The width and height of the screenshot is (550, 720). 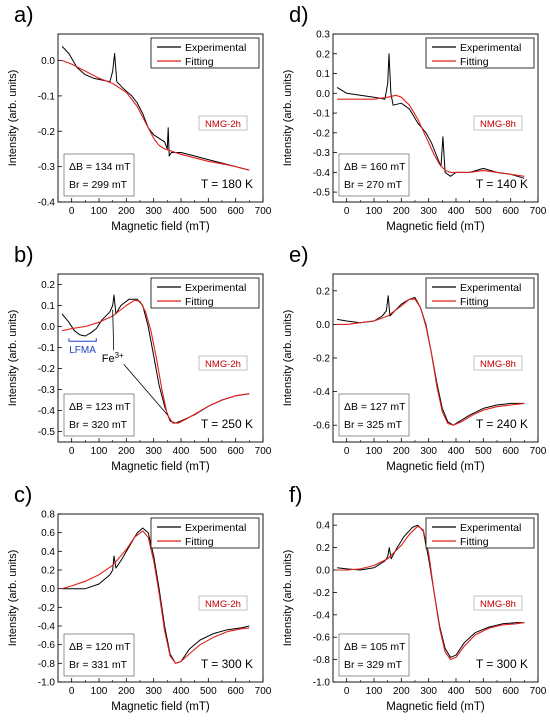 What do you see at coordinates (205, 533) in the screenshot?
I see `legend-box` at bounding box center [205, 533].